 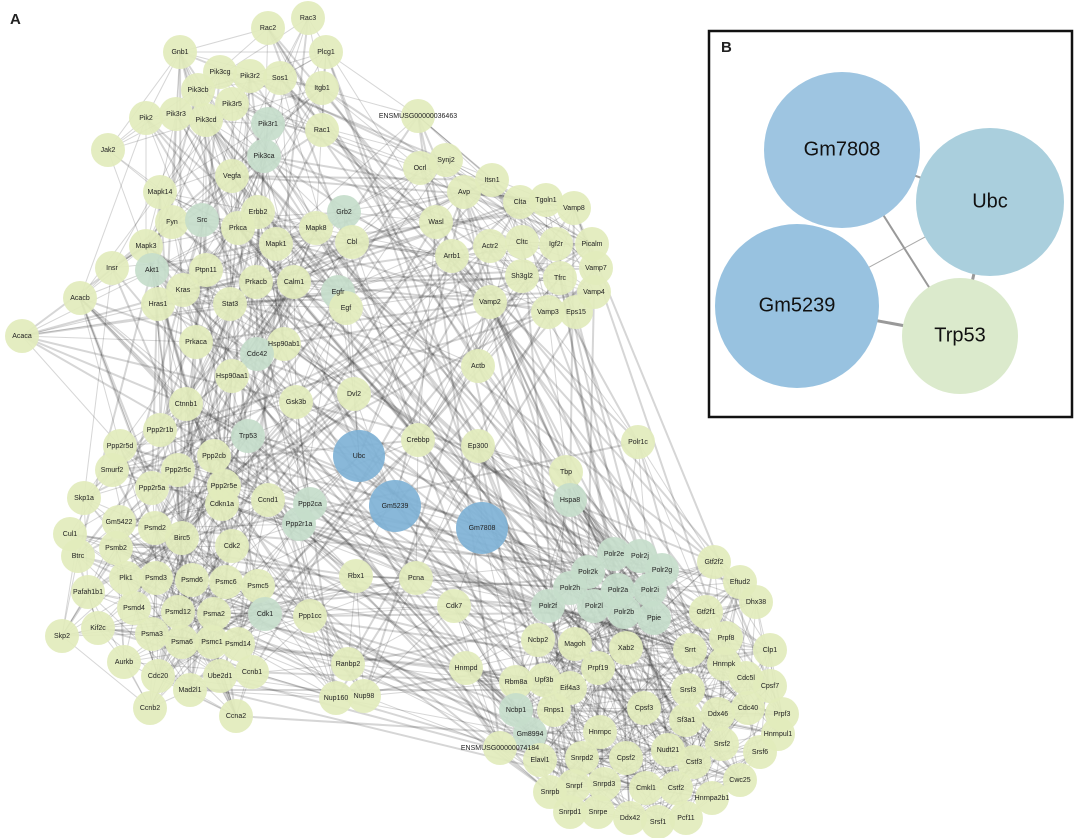 I want to click on node-label: Rac1, so click(x=322, y=130).